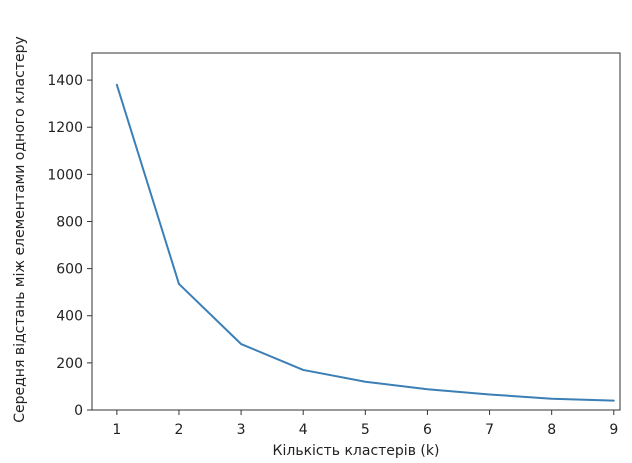 The height and width of the screenshot is (463, 632). I want to click on x-tick-label: 7, so click(489, 430).